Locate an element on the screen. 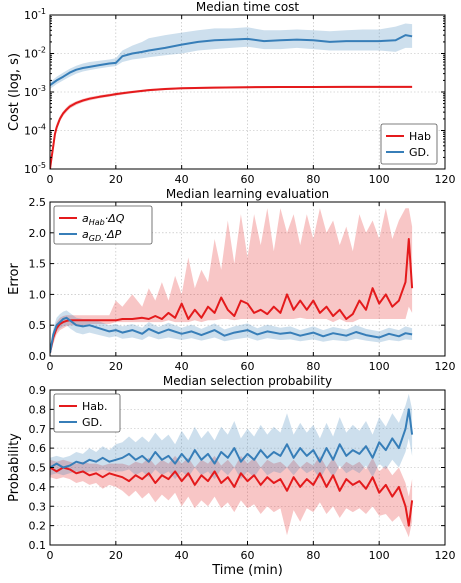  y-tick-label: 10⁻² is located at coordinates (35, 53).